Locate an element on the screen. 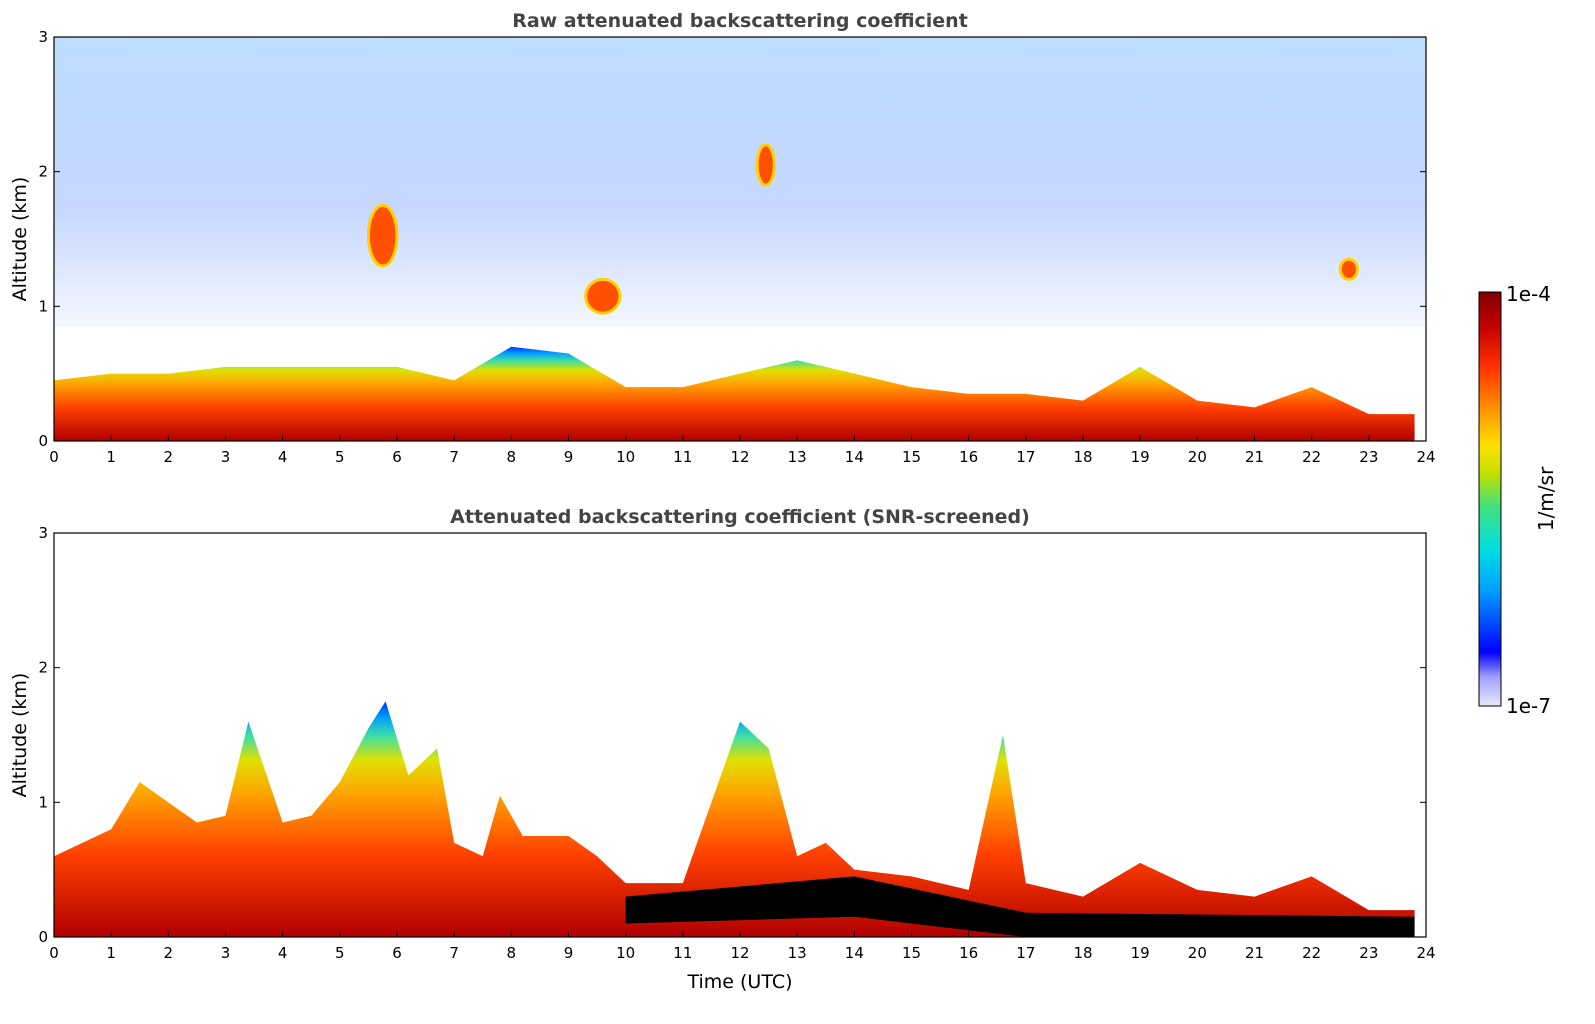 This screenshot has width=1595, height=1024. y-axis-label-raw: Altitude (km) is located at coordinates (20, 239).